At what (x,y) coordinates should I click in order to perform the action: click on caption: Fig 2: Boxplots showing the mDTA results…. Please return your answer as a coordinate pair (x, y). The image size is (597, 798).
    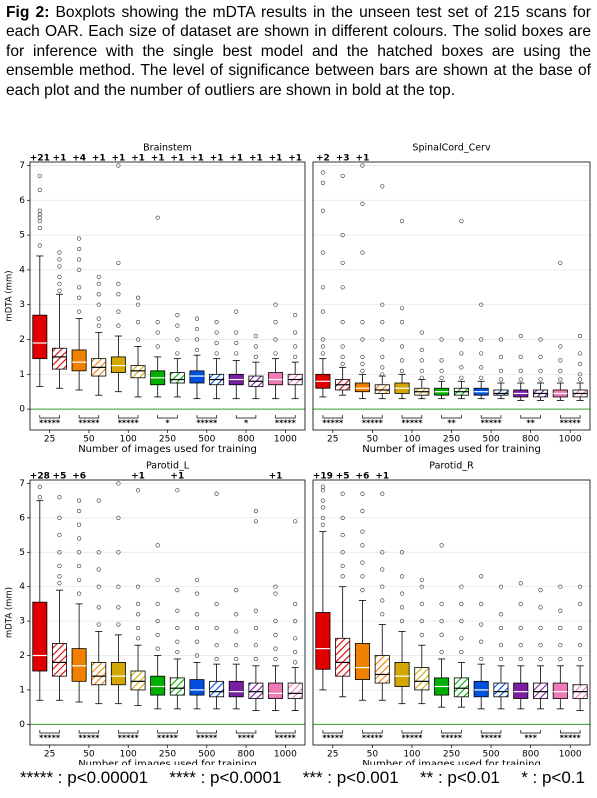
    Looking at the image, I should click on (298, 51).